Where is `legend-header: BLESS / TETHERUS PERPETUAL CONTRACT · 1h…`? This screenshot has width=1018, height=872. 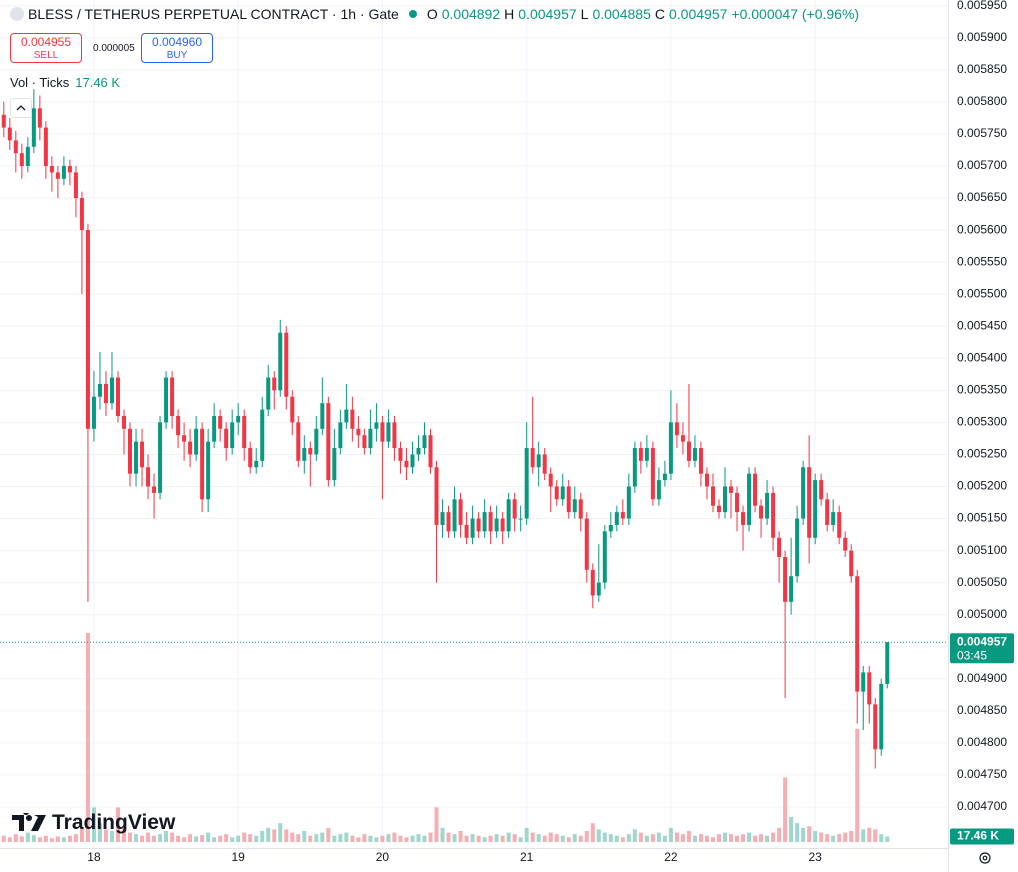
legend-header: BLESS / TETHERUS PERPETUAL CONTRACT · 1h… is located at coordinates (434, 14).